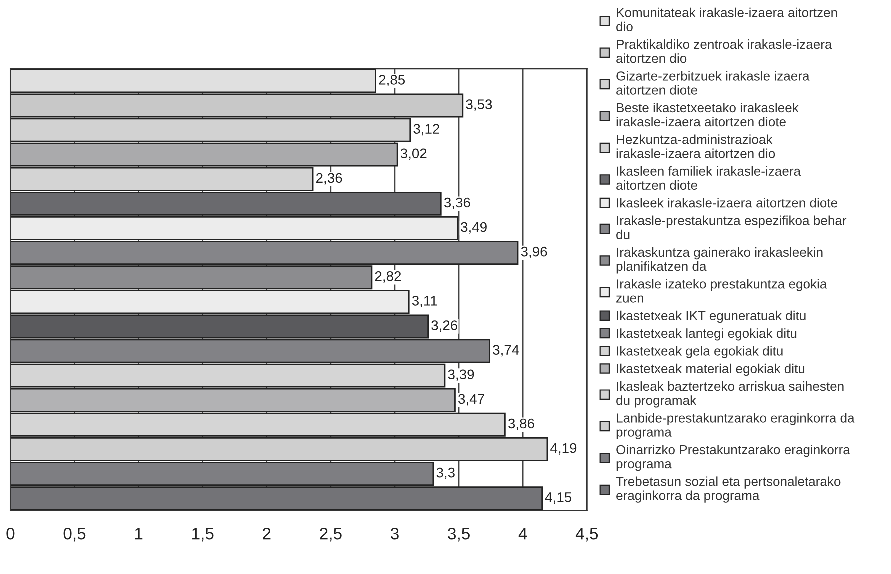 The height and width of the screenshot is (574, 891). What do you see at coordinates (722, 291) in the screenshot?
I see `legend-label: Irakasle izateko prestakuntza egokia zuen` at bounding box center [722, 291].